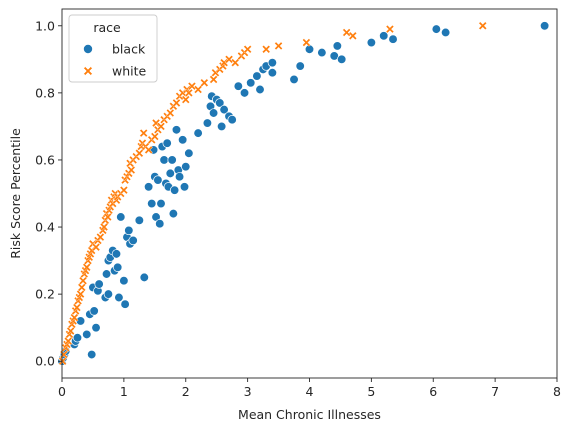 The width and height of the screenshot is (571, 432). What do you see at coordinates (15, 193) in the screenshot?
I see `y-axis-label: Risk Score Percentile` at bounding box center [15, 193].